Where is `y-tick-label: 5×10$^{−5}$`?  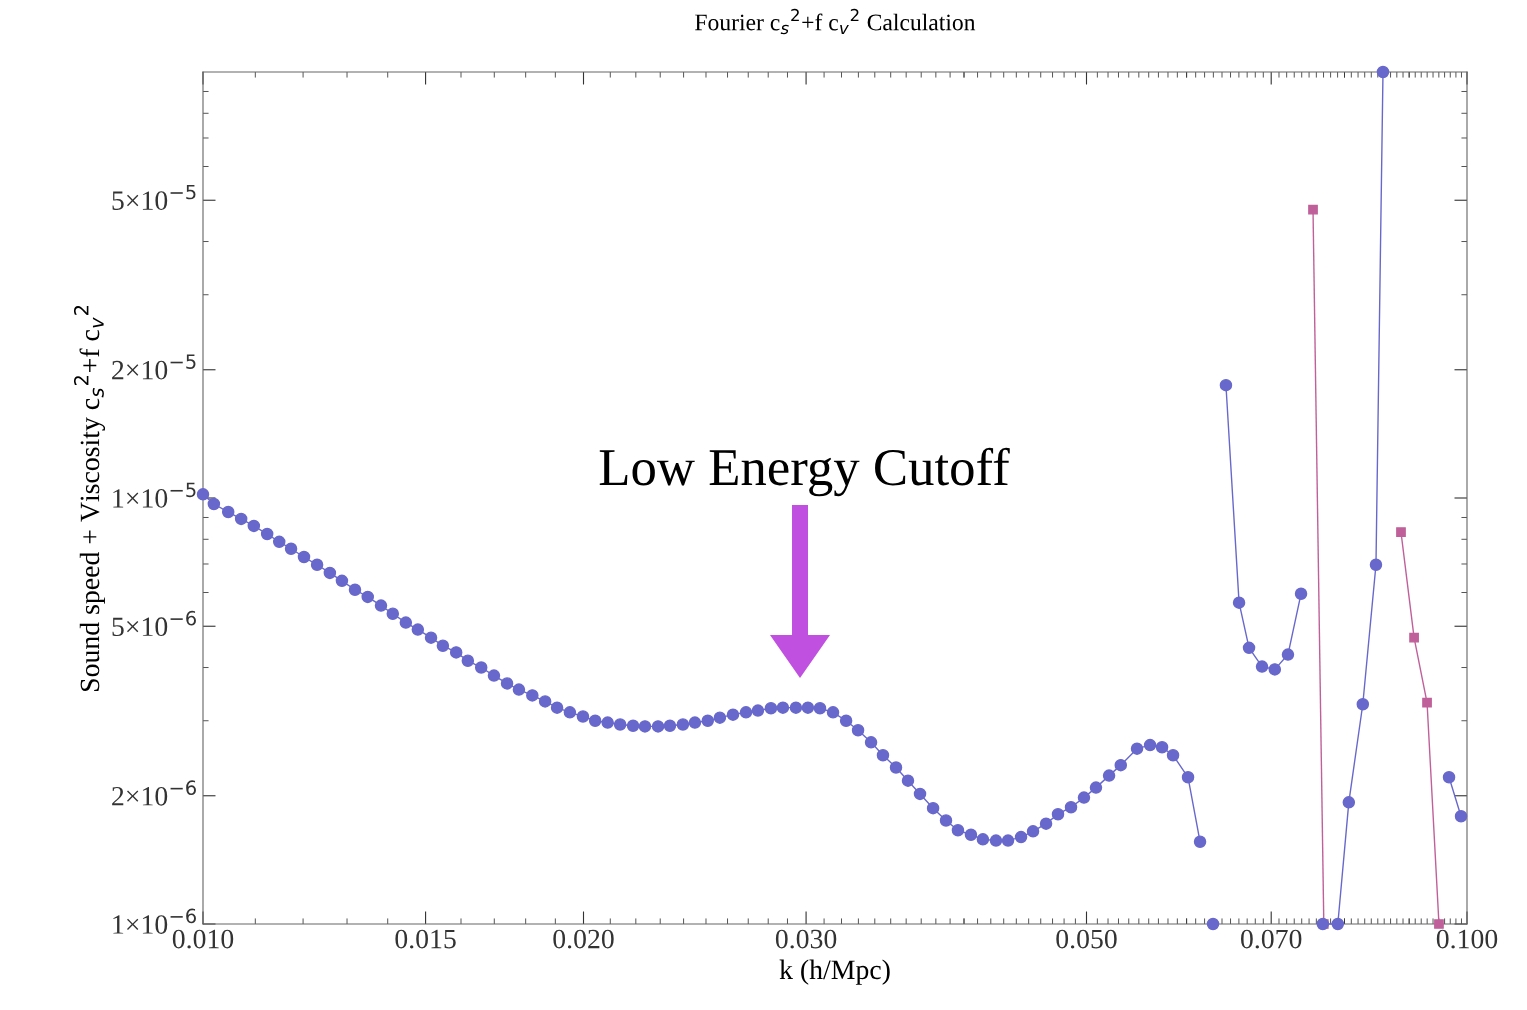 y-tick-label: 5×10$^{−5}$ is located at coordinates (154, 197).